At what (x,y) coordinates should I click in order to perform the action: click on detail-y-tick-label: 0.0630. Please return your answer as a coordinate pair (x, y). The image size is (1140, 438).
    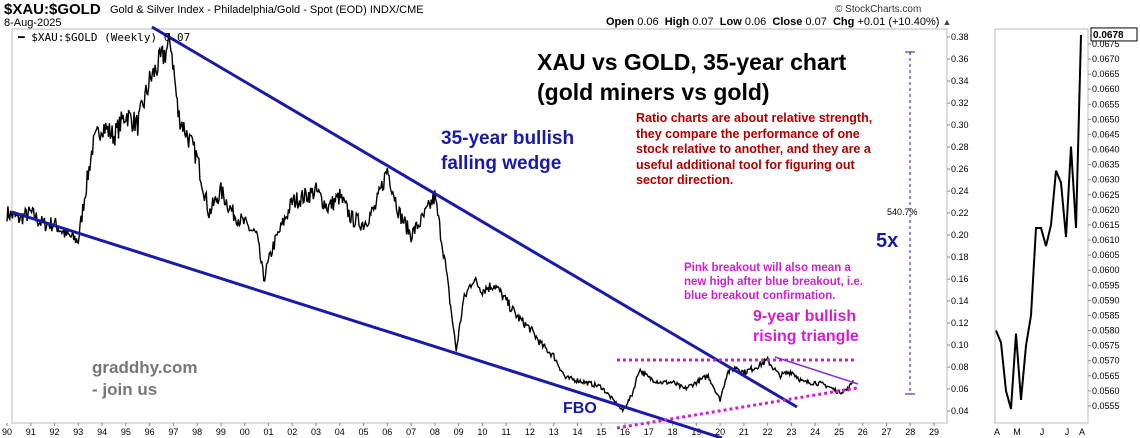
    Looking at the image, I should click on (1106, 180).